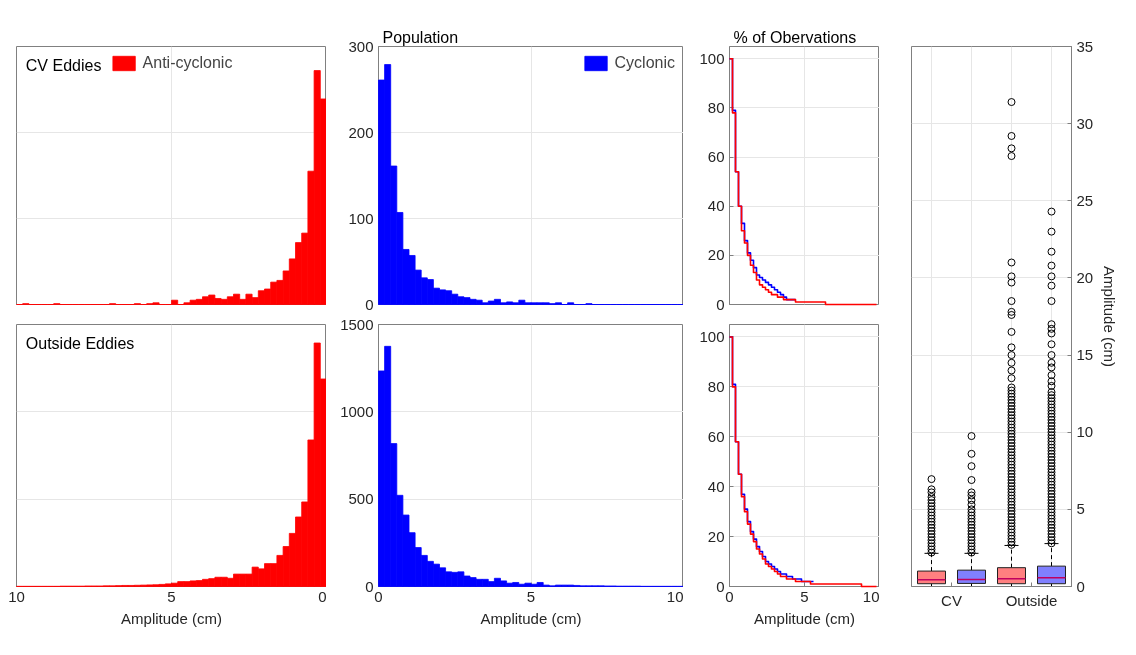 This screenshot has width=1136, height=655. What do you see at coordinates (1110, 316) in the screenshot?
I see `y-axis-title: Amplitude (cm)` at bounding box center [1110, 316].